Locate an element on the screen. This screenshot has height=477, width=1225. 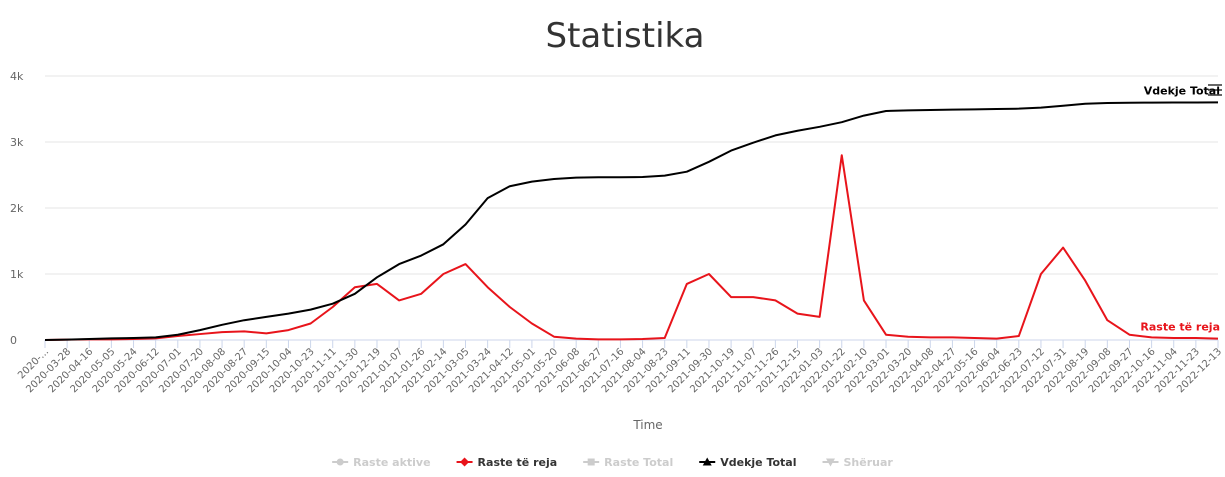
y-tick-label: 1k is located at coordinates (17, 274).